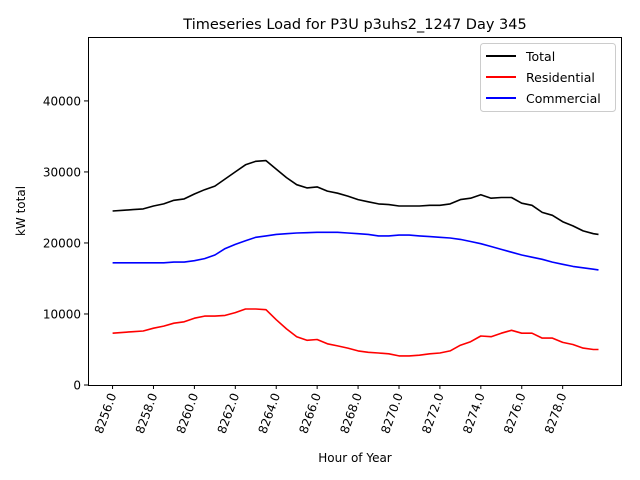 The height and width of the screenshot is (480, 640). What do you see at coordinates (62, 101) in the screenshot?
I see `y-tick-label: 40000` at bounding box center [62, 101].